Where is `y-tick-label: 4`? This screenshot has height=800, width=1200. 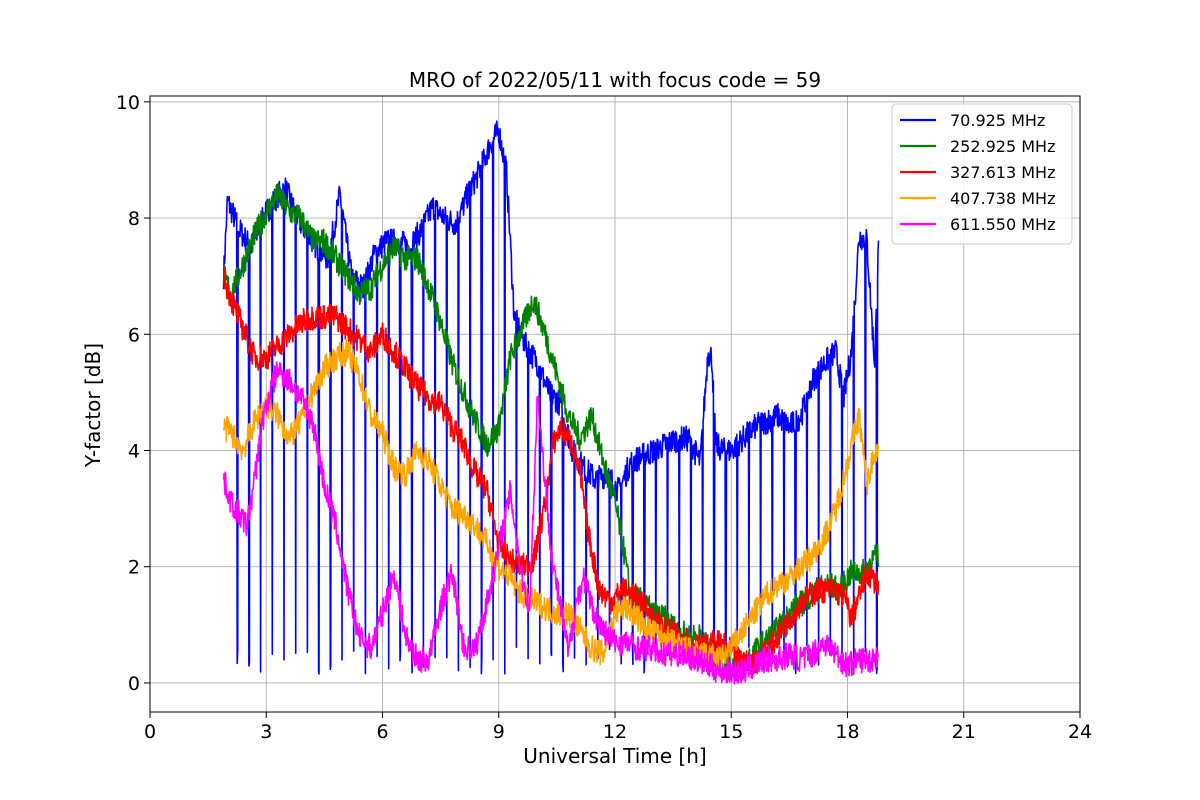 y-tick-label: 4 is located at coordinates (134, 451).